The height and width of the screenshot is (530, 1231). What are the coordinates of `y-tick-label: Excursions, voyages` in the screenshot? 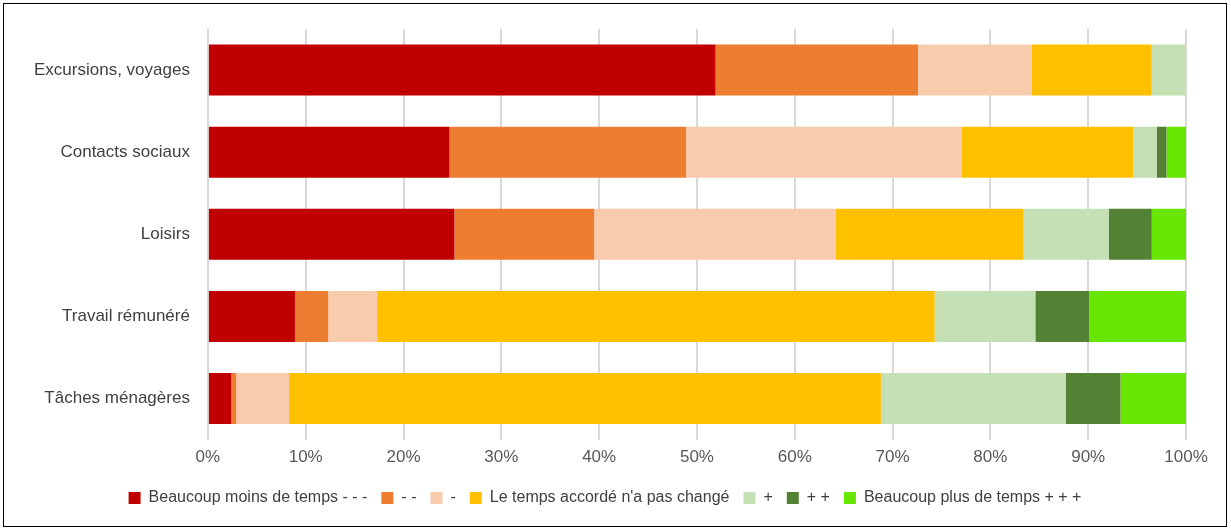 It's located at (112, 69).